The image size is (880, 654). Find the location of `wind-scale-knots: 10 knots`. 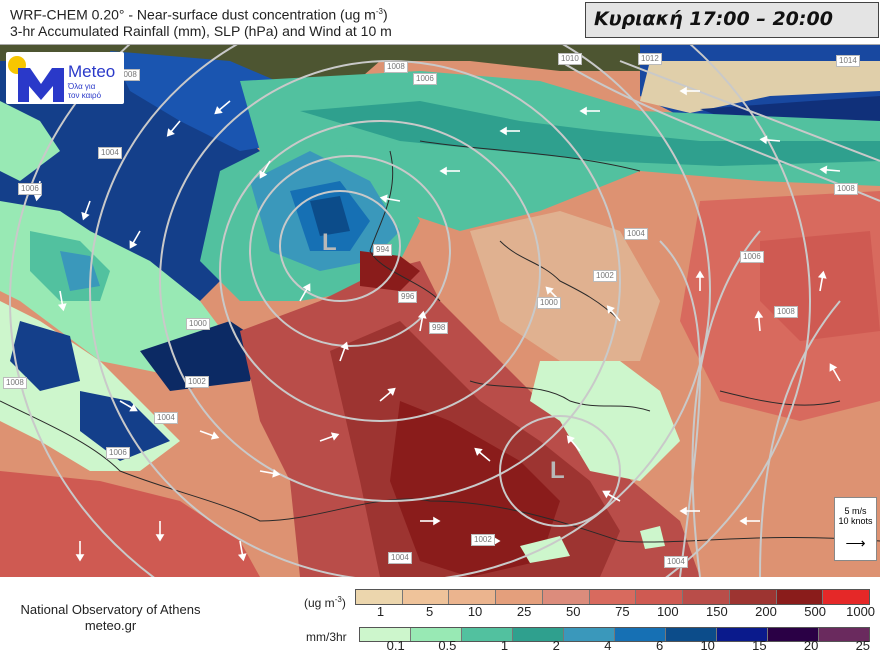

wind-scale-knots: 10 knots is located at coordinates (855, 521).